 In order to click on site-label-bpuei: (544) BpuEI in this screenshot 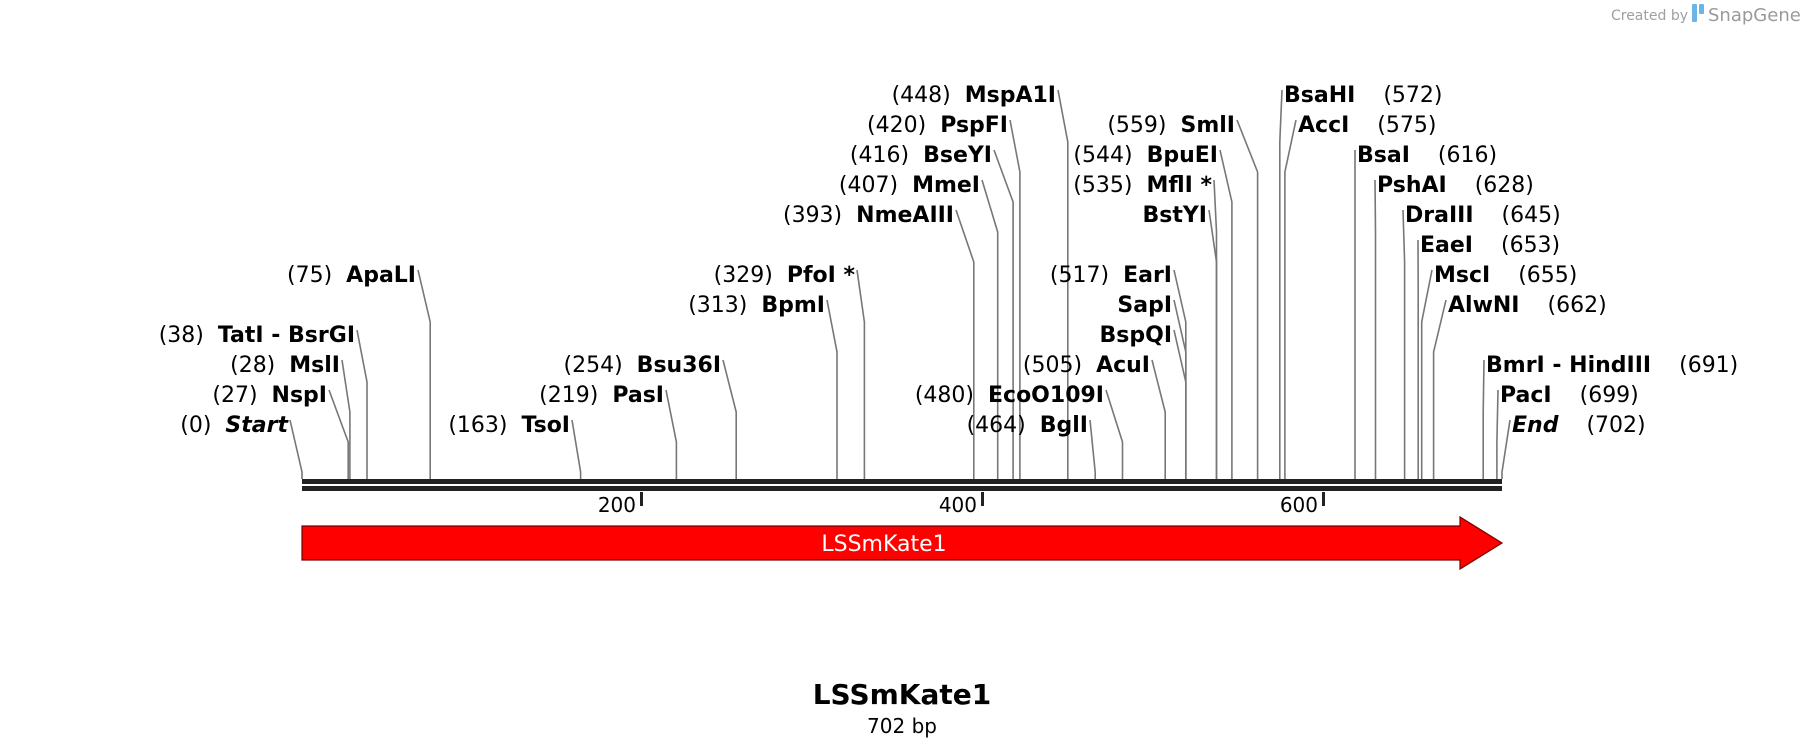, I will do `click(1145, 155)`.